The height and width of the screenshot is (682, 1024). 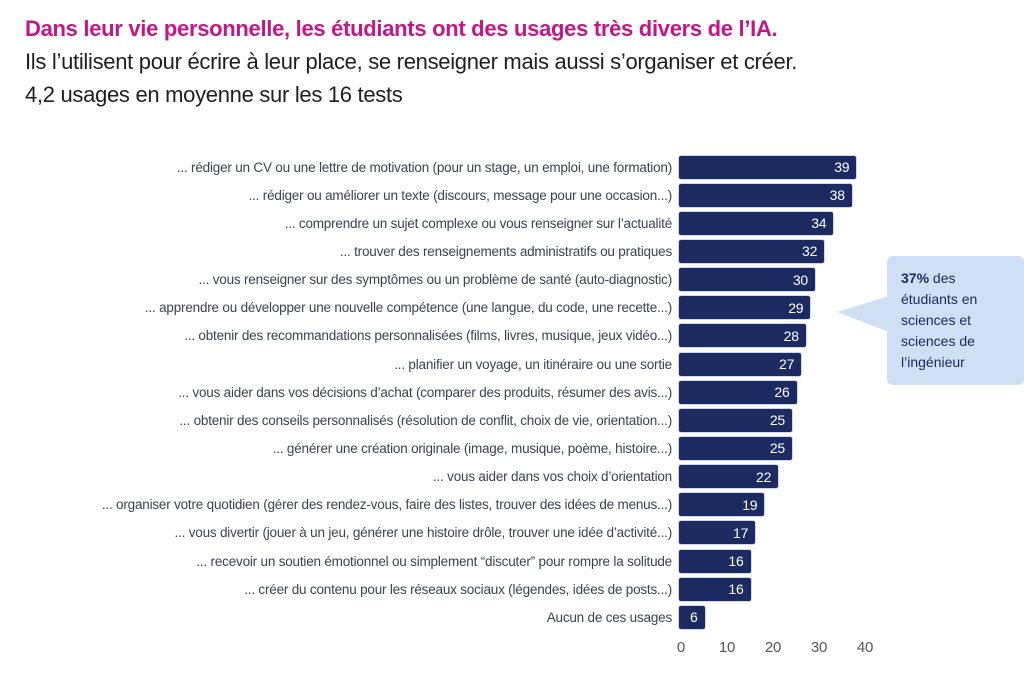 What do you see at coordinates (750, 504) in the screenshot?
I see `bar-value-label: 19` at bounding box center [750, 504].